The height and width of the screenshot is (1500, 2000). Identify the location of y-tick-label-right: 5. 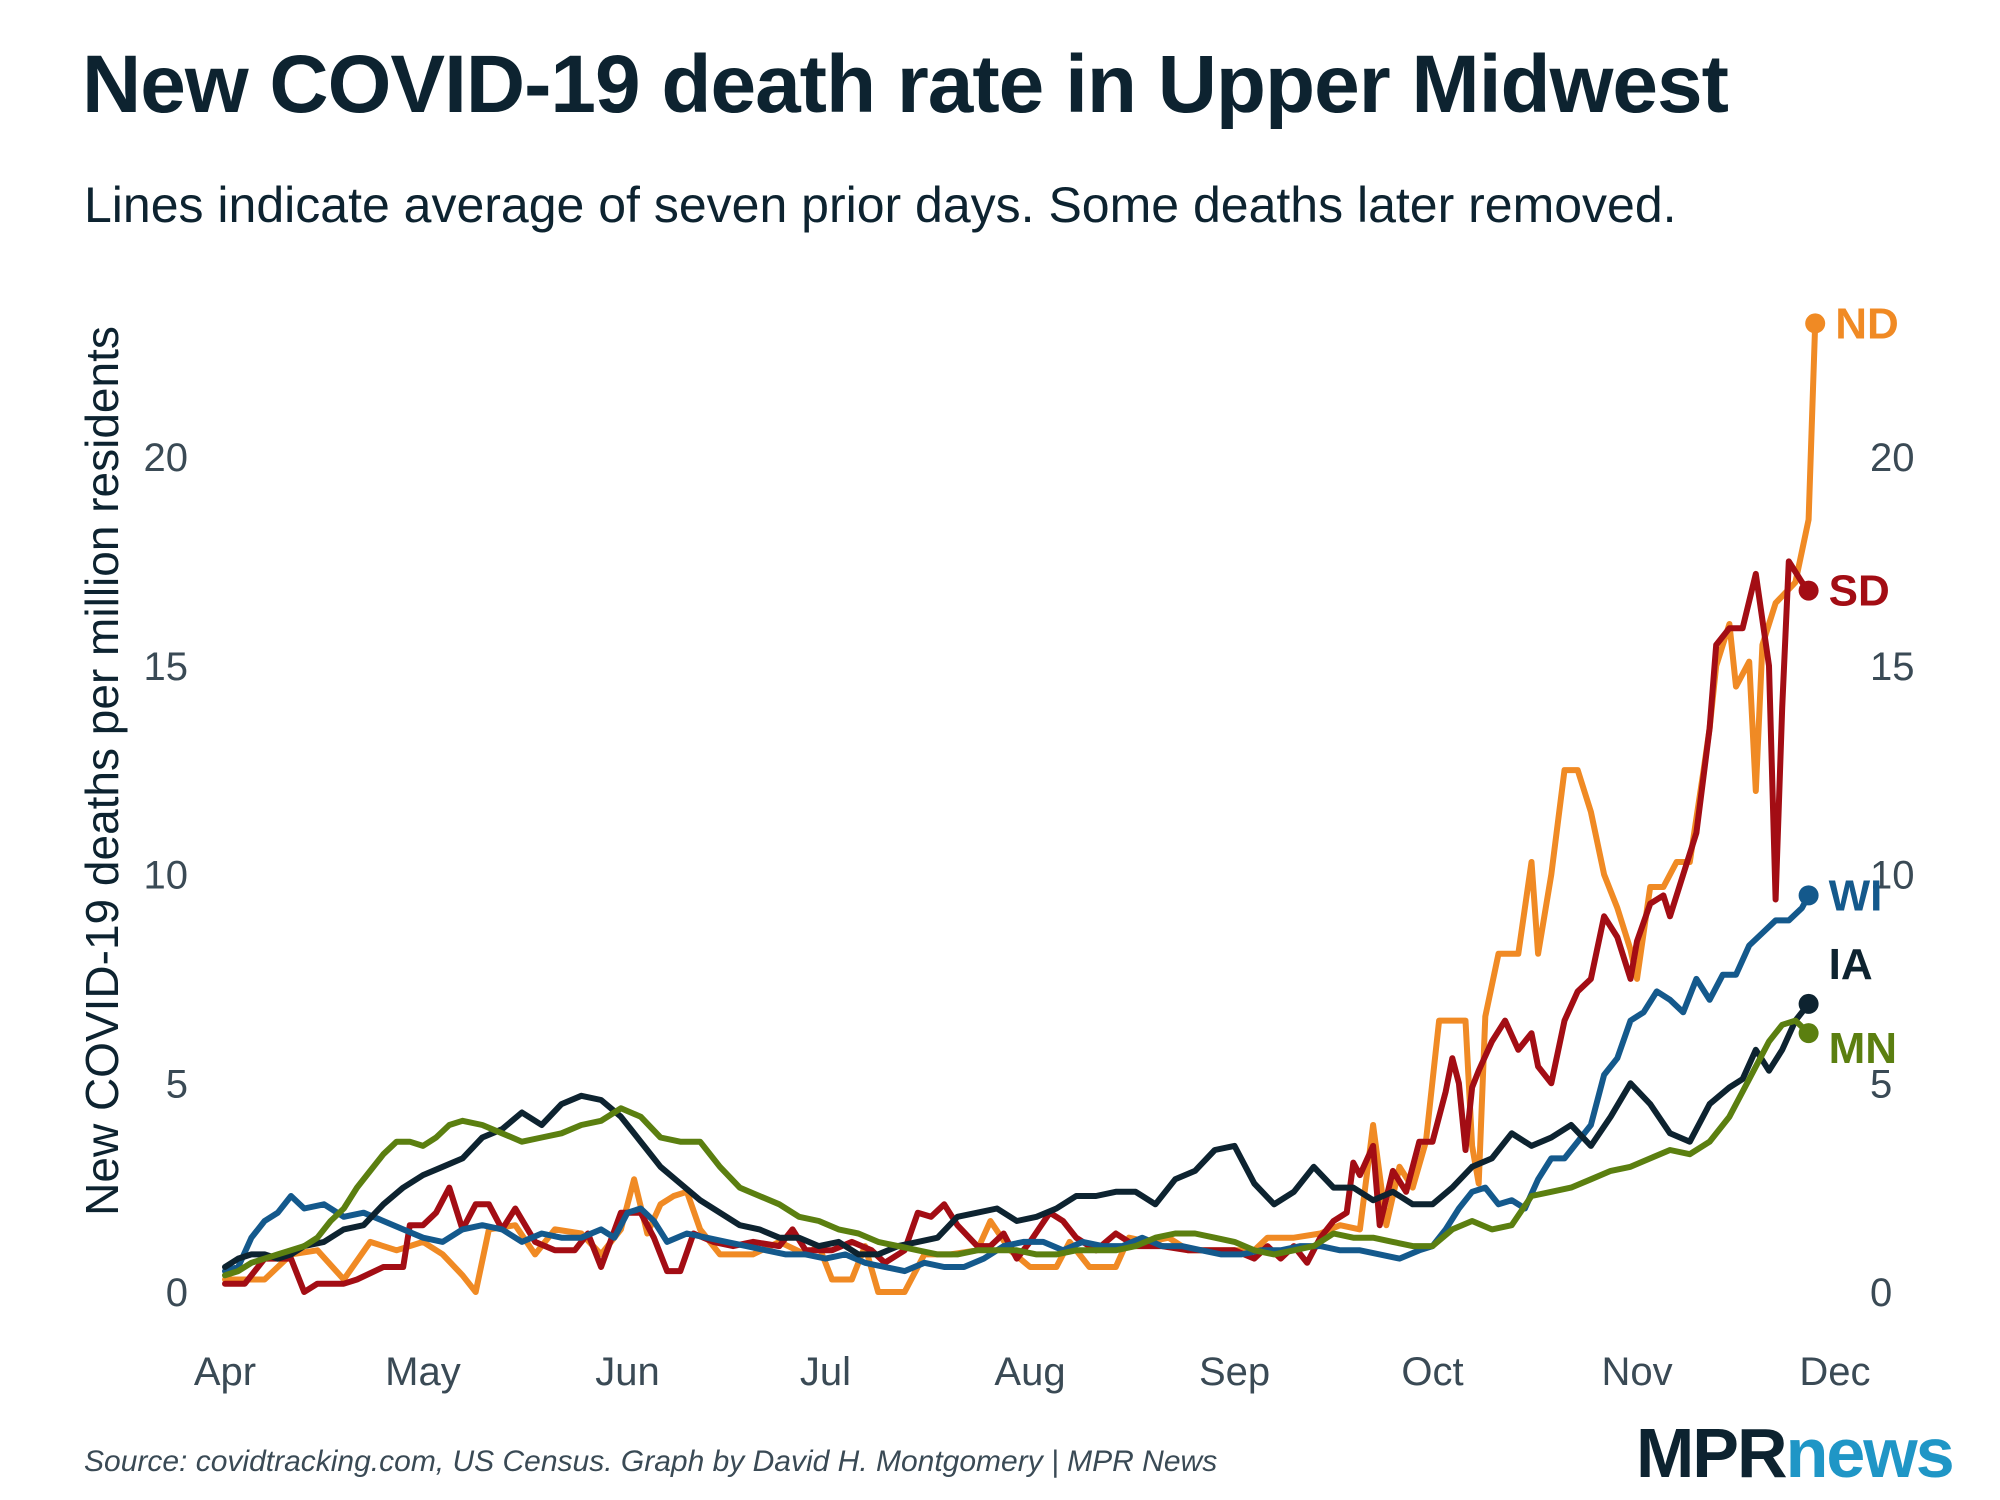
(1881, 1084).